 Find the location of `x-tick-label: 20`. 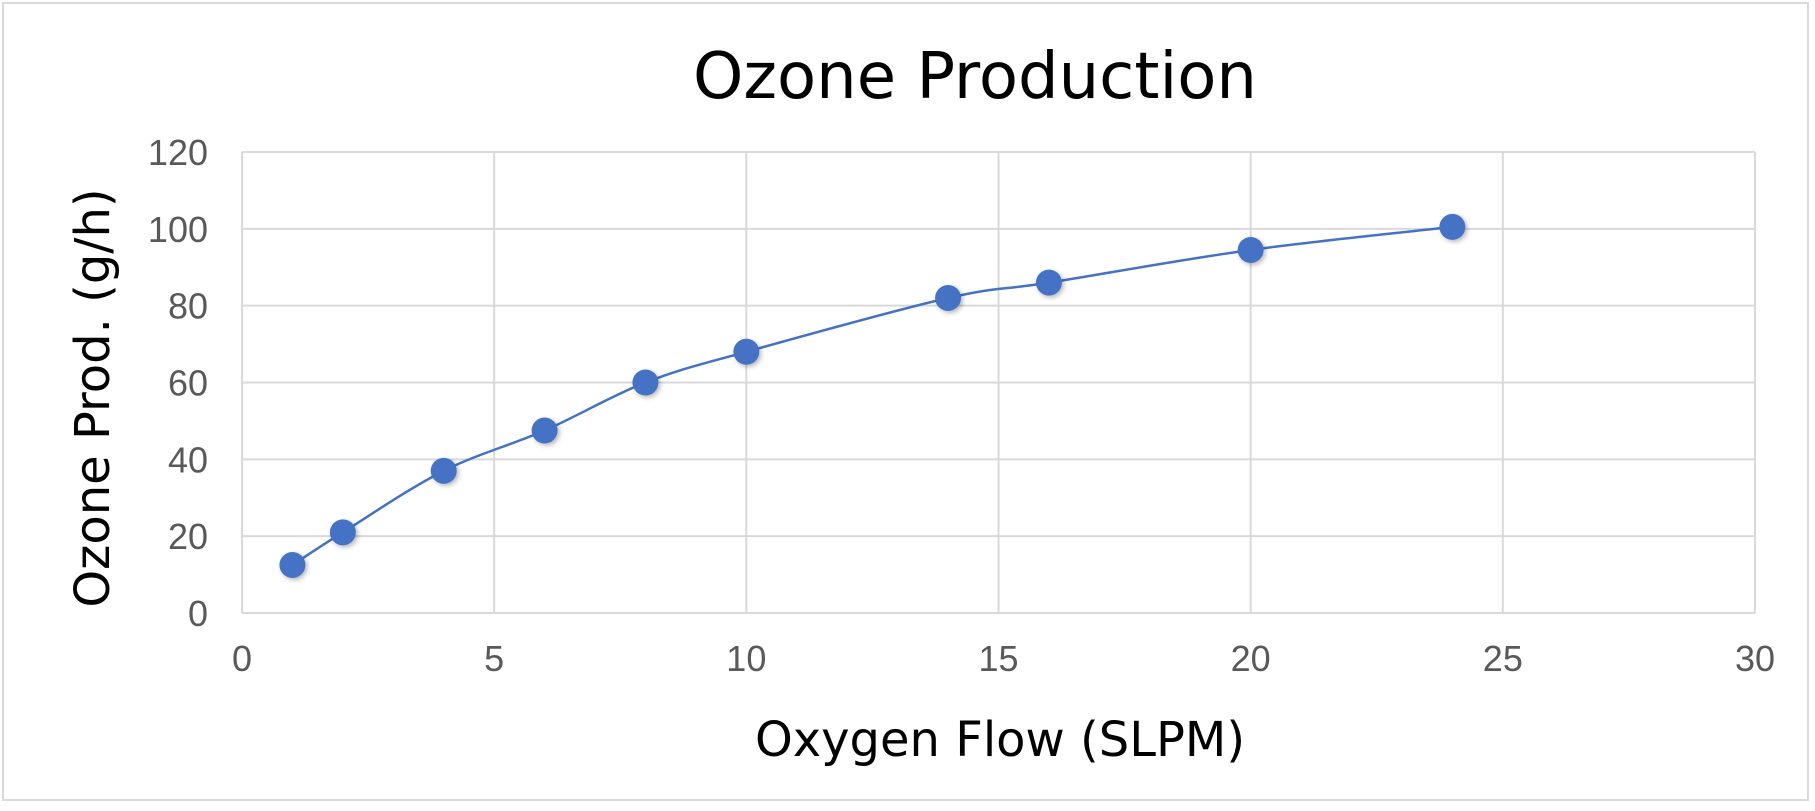

x-tick-label: 20 is located at coordinates (1251, 658).